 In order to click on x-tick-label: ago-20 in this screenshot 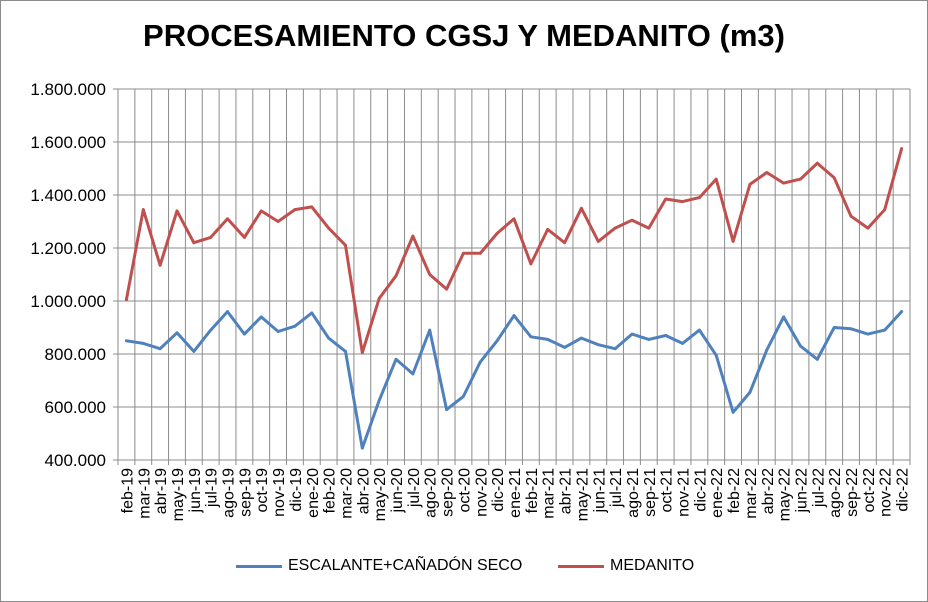, I will do `click(431, 493)`.